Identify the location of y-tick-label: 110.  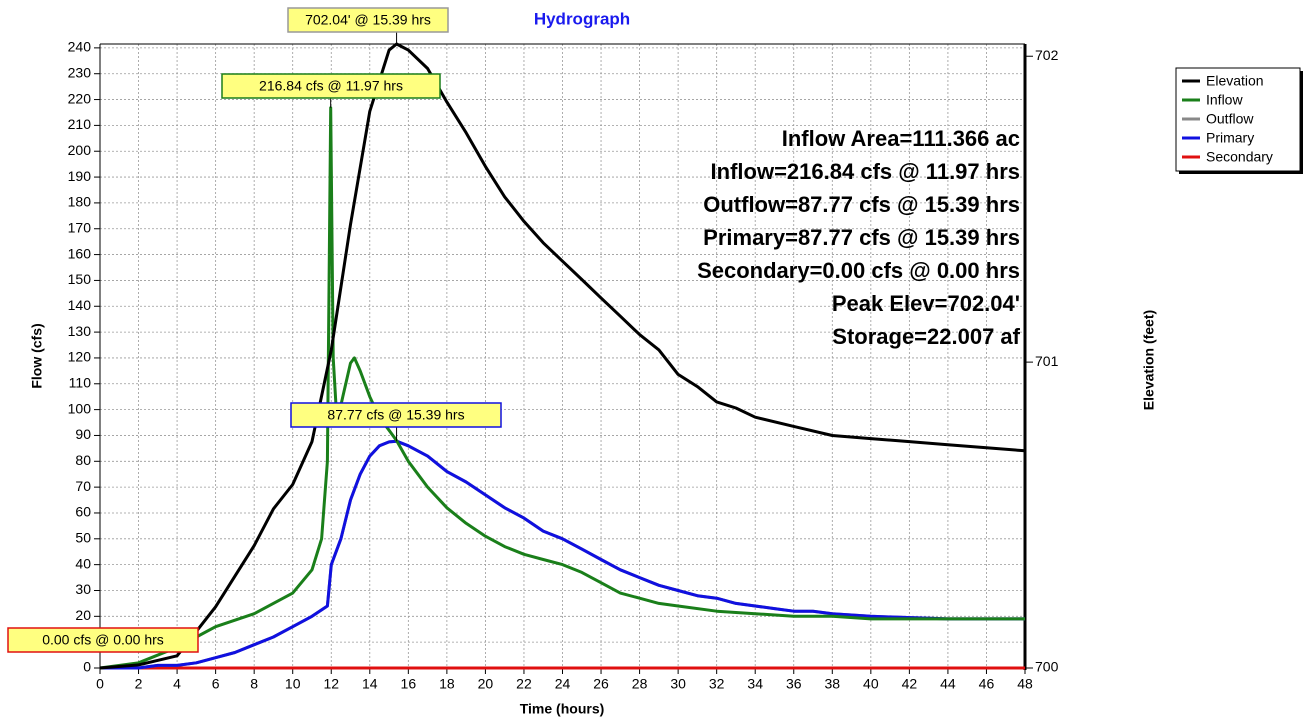
(80, 382).